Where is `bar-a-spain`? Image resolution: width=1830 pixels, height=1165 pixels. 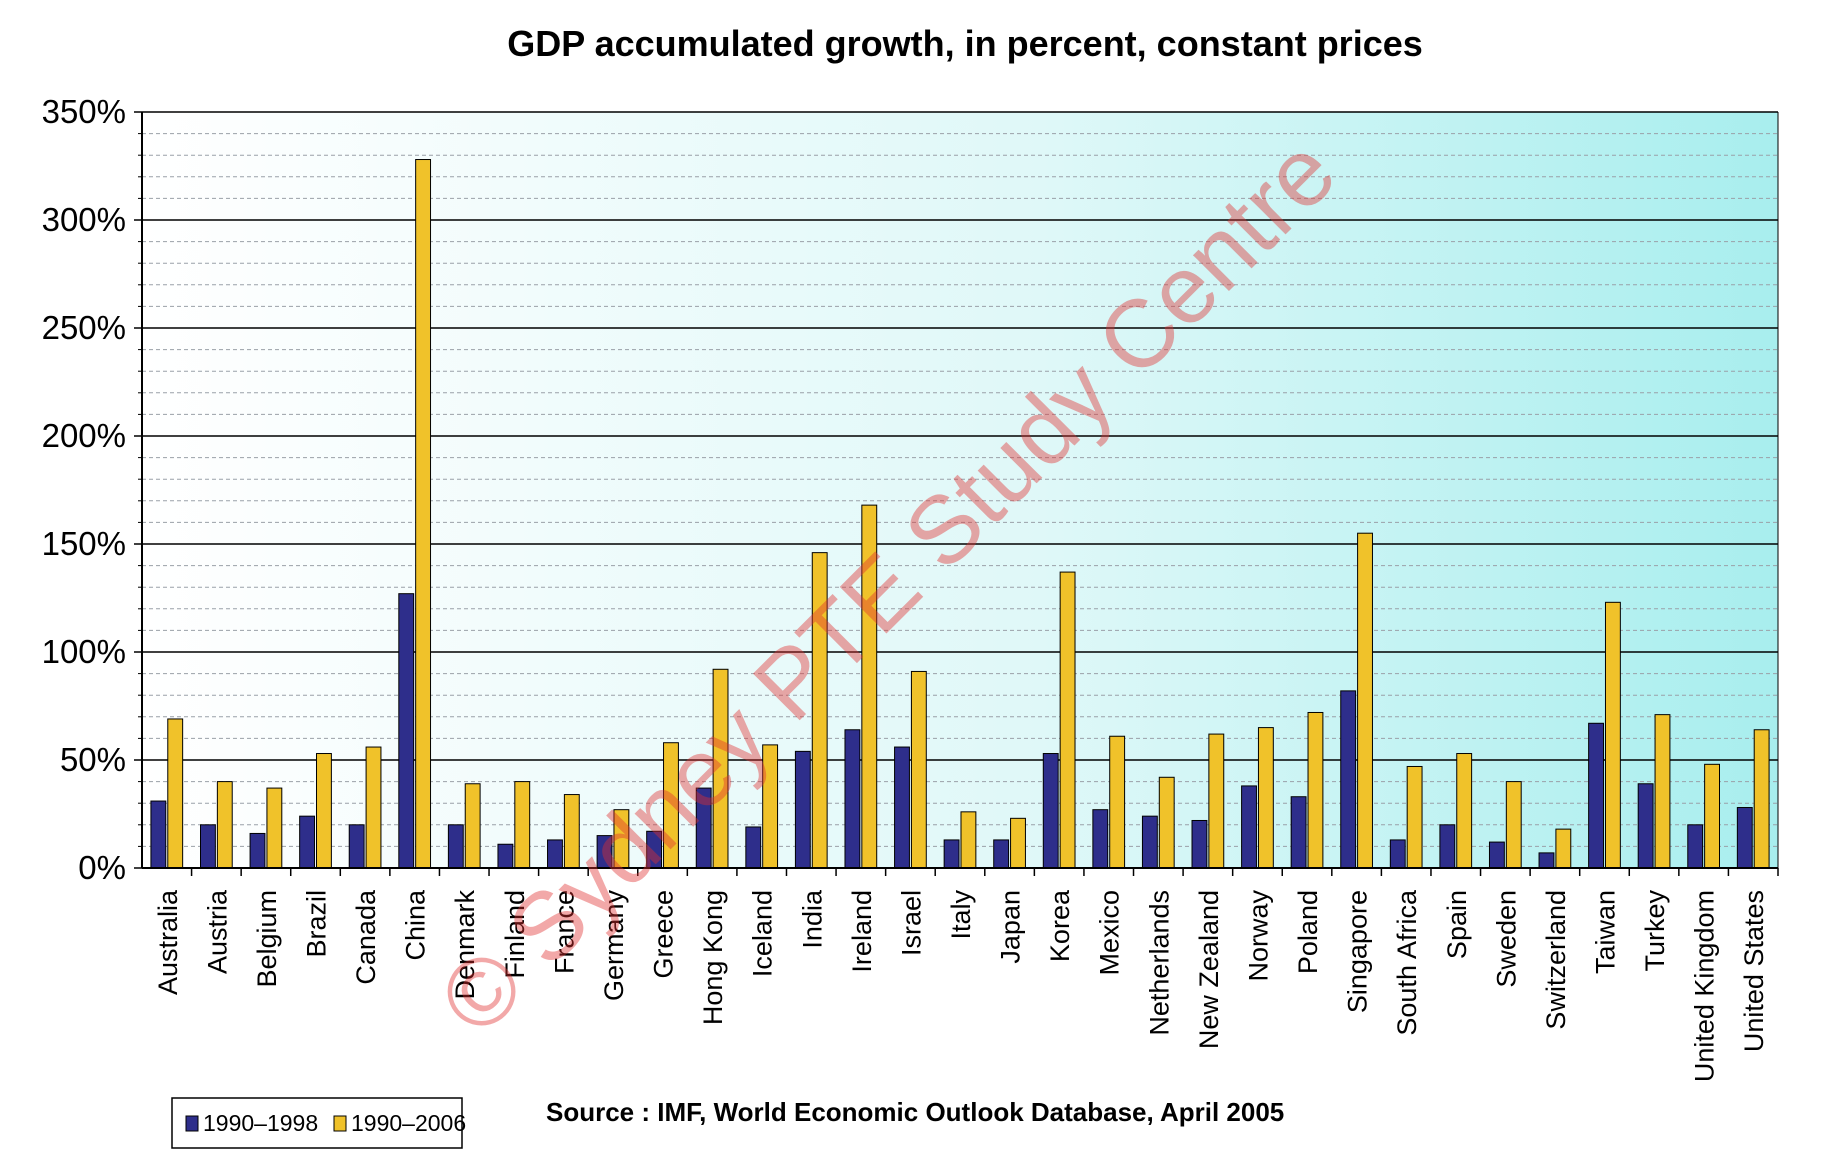
bar-a-spain is located at coordinates (1447, 846).